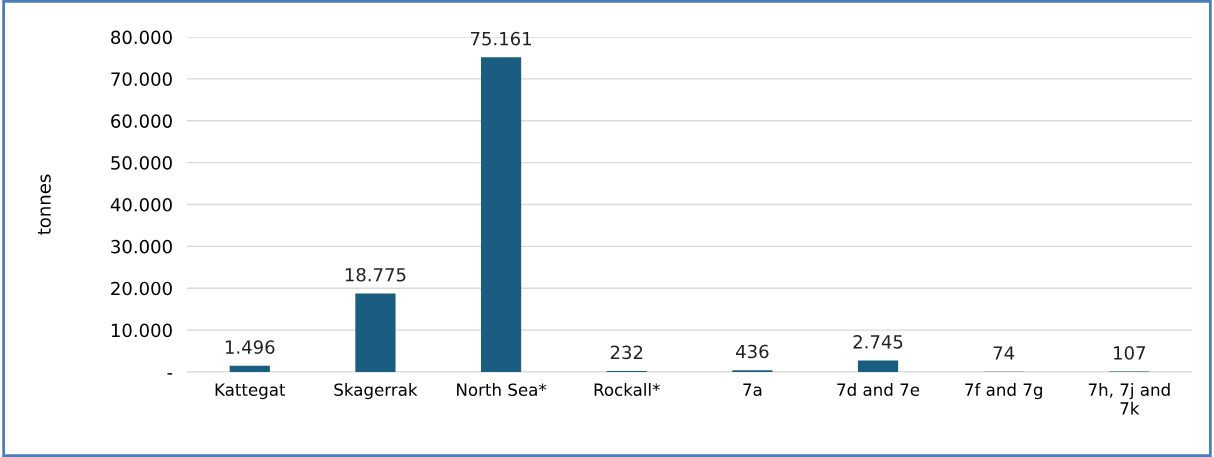 The image size is (1214, 457). I want to click on y-tick-label: -, so click(170, 374).